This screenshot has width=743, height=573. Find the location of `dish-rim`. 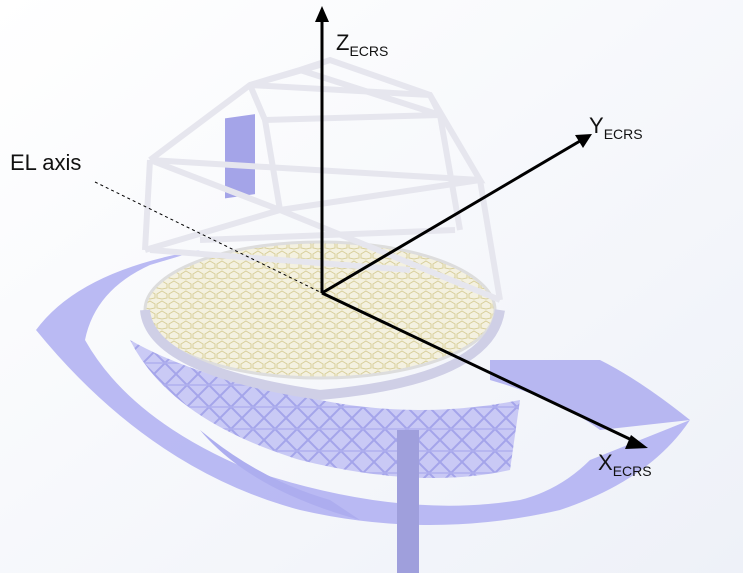

dish-rim is located at coordinates (322, 355).